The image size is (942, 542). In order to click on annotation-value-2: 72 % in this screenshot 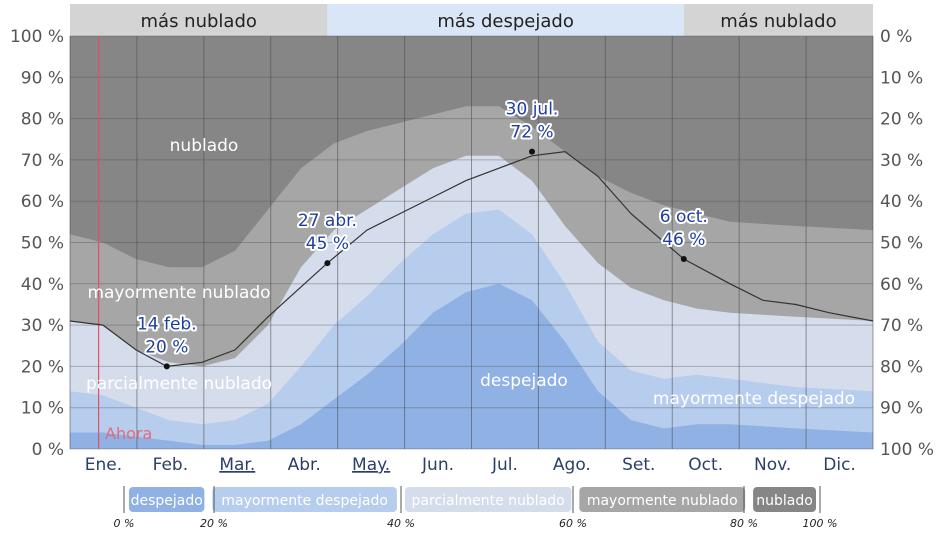, I will do `click(531, 133)`.